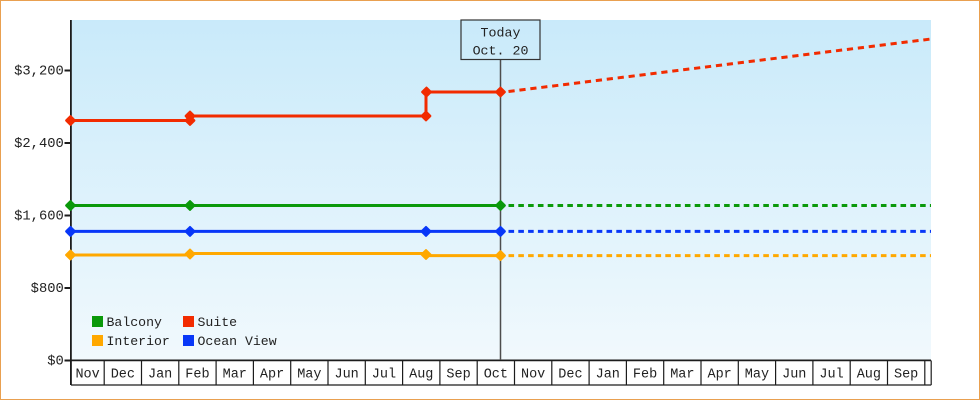 The width and height of the screenshot is (980, 400). What do you see at coordinates (237, 341) in the screenshot?
I see `svg-text: Ocean View` at bounding box center [237, 341].